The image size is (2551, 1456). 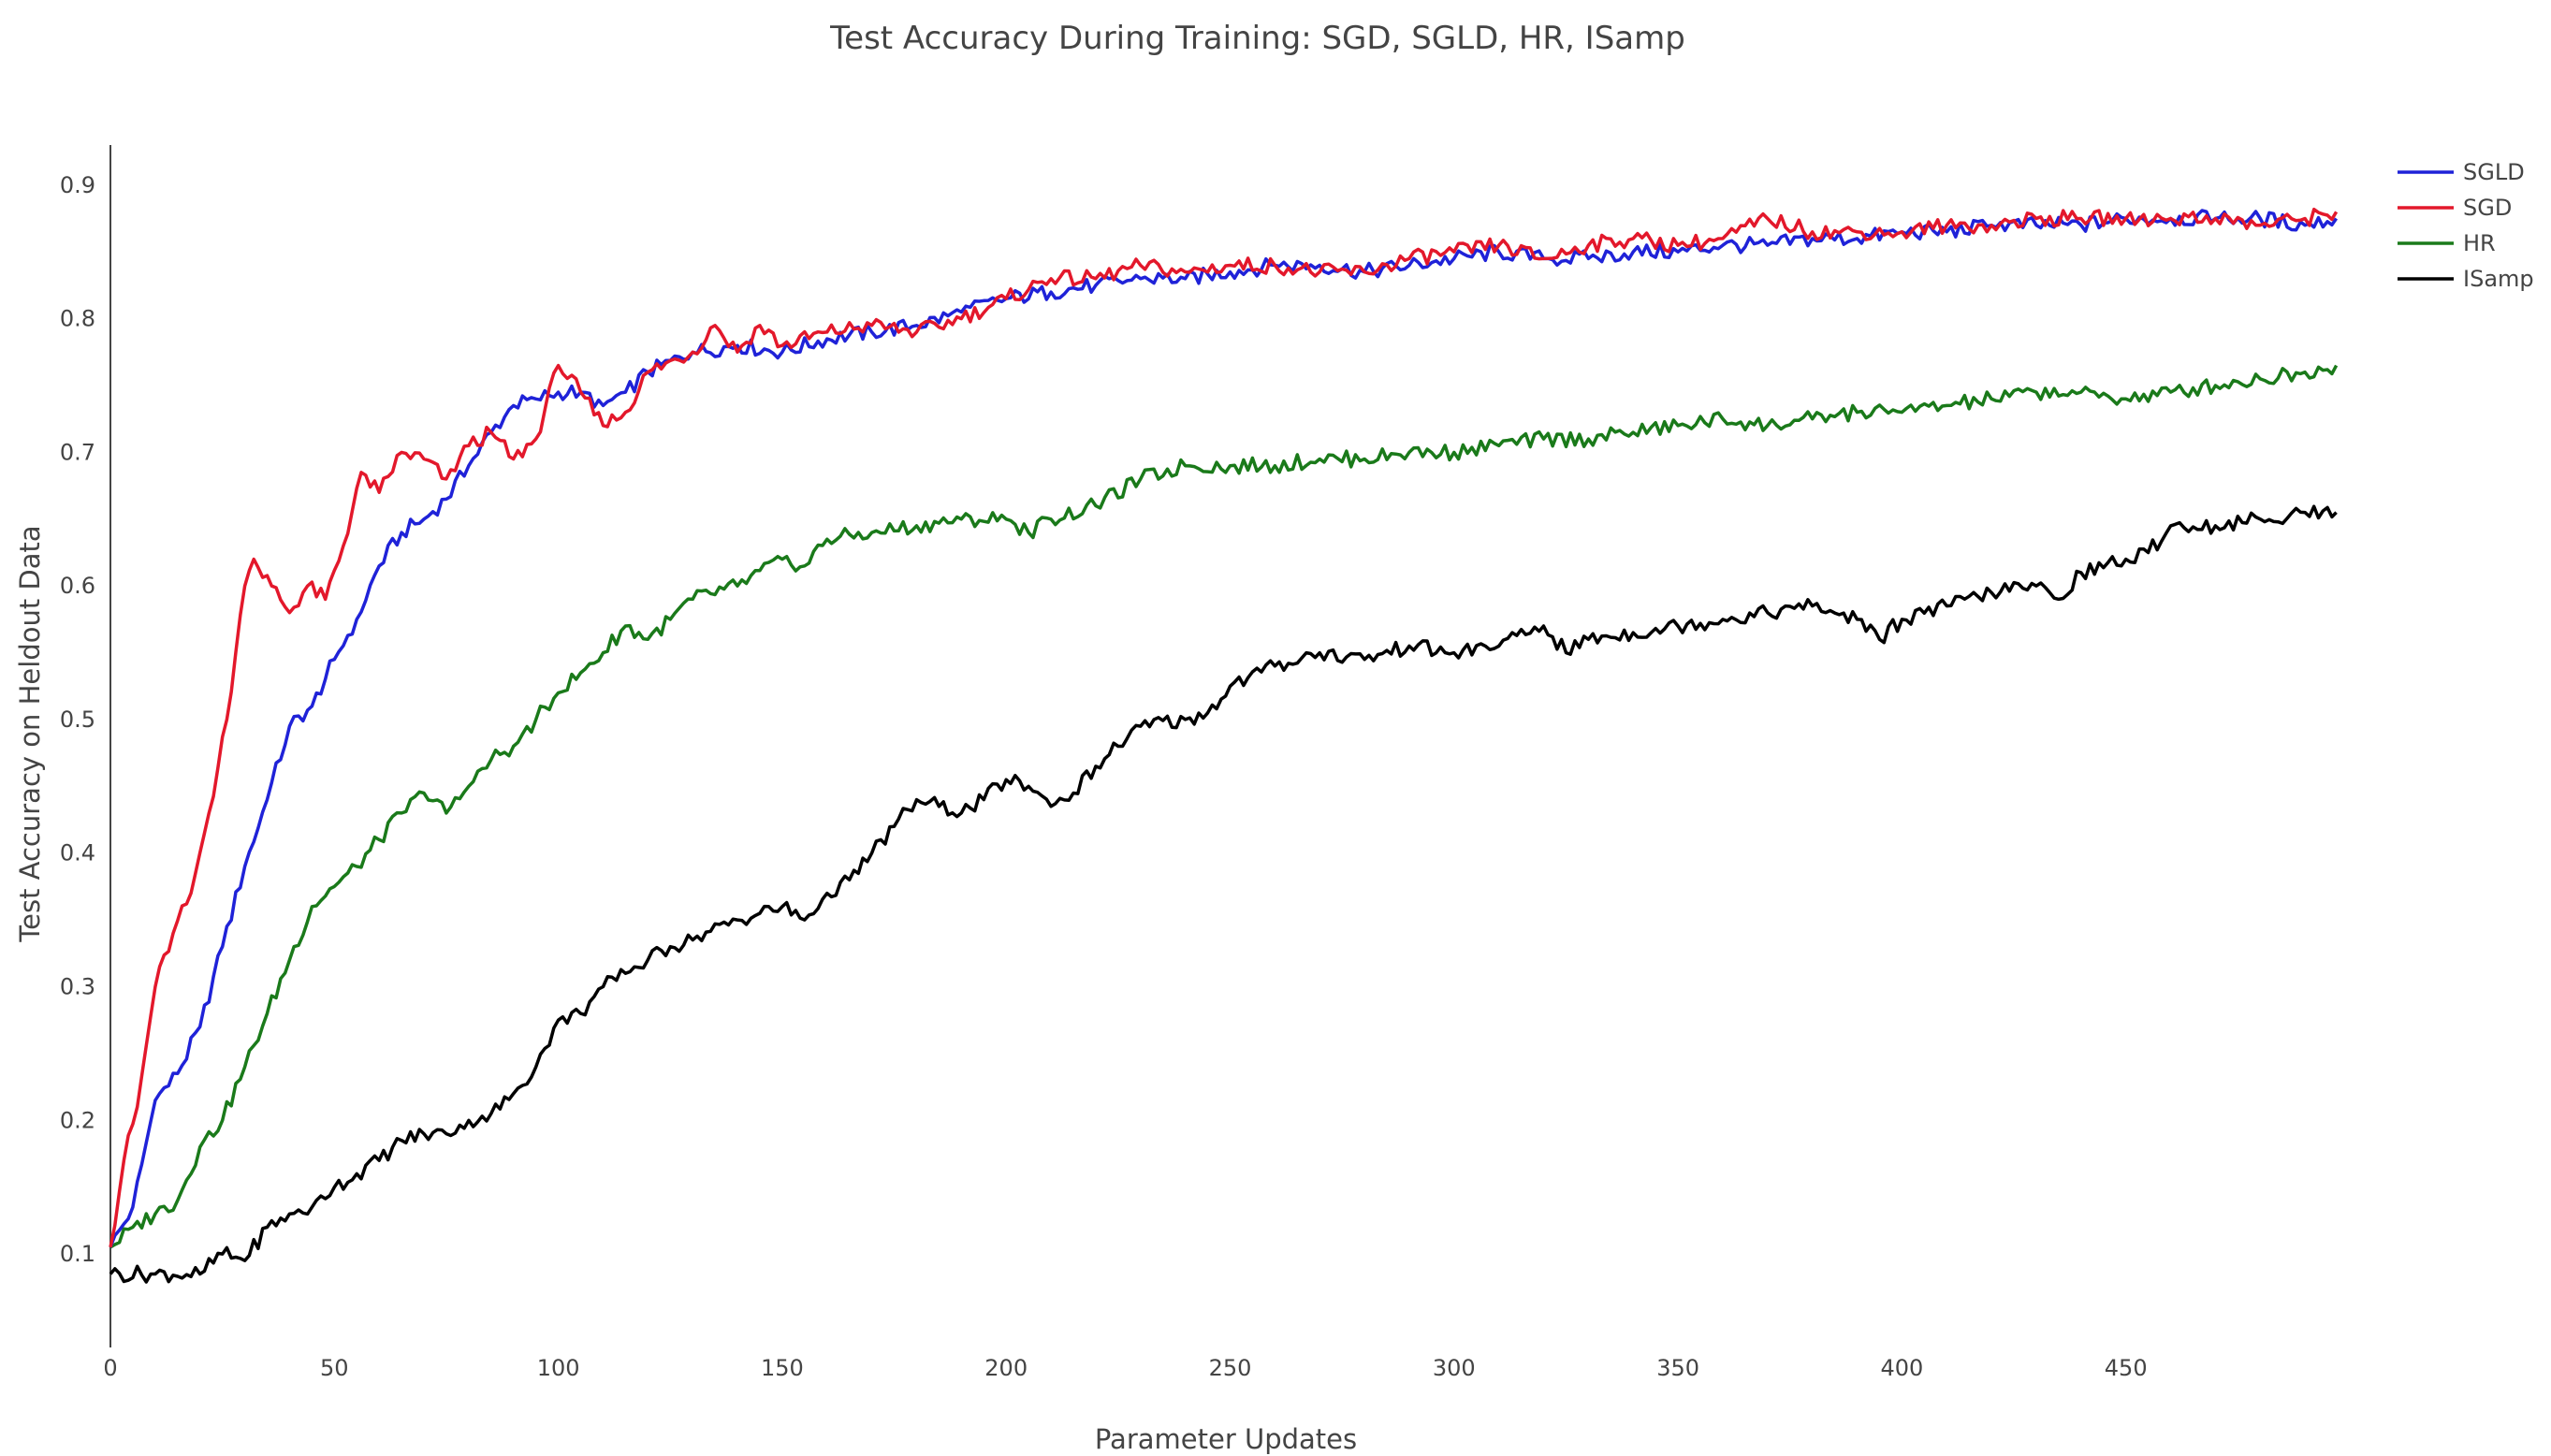 What do you see at coordinates (77, 853) in the screenshot?
I see `y-tick-label: 0.4` at bounding box center [77, 853].